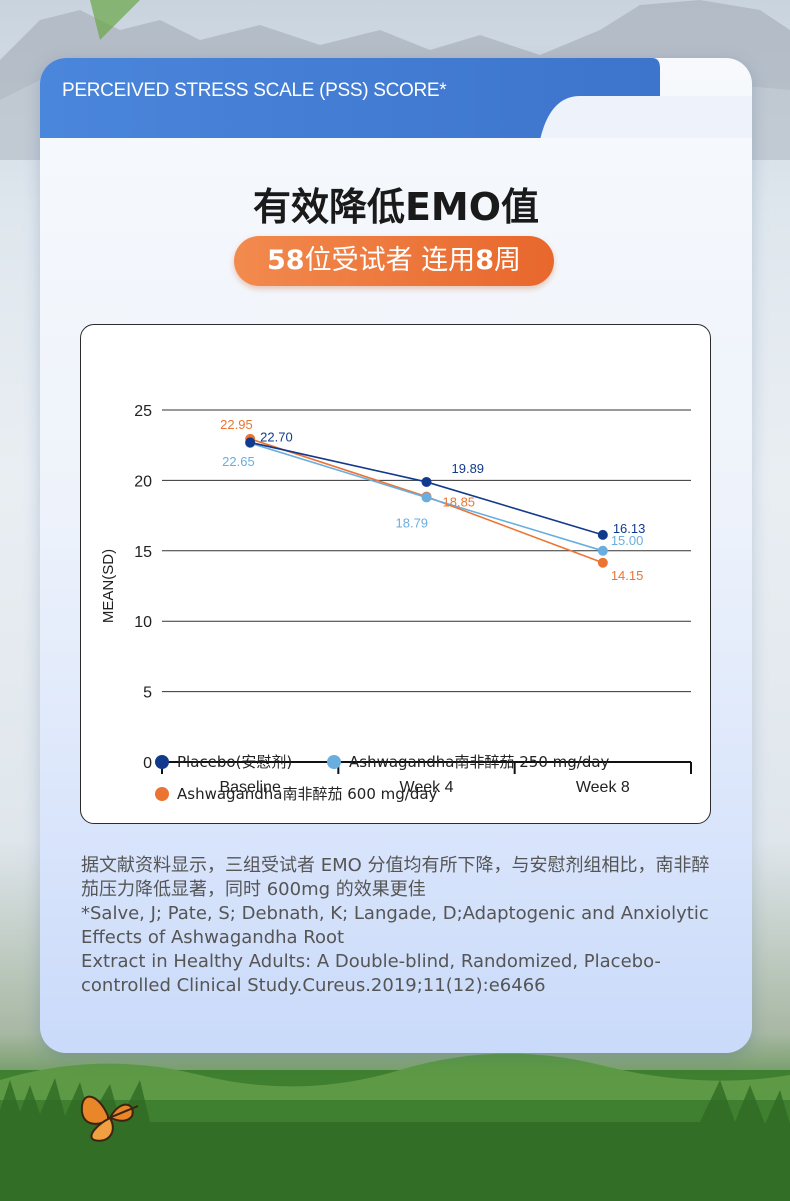 The width and height of the screenshot is (790, 1201). I want to click on data-label: 18.79, so click(412, 522).